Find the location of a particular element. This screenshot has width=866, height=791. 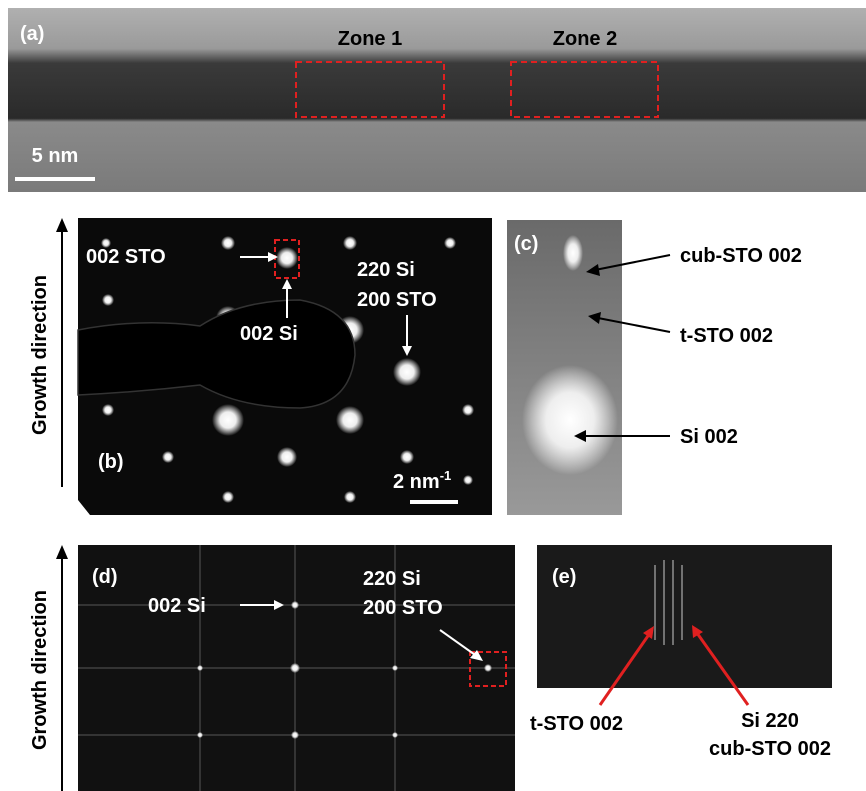

panel-label: (a) is located at coordinates (32, 34).